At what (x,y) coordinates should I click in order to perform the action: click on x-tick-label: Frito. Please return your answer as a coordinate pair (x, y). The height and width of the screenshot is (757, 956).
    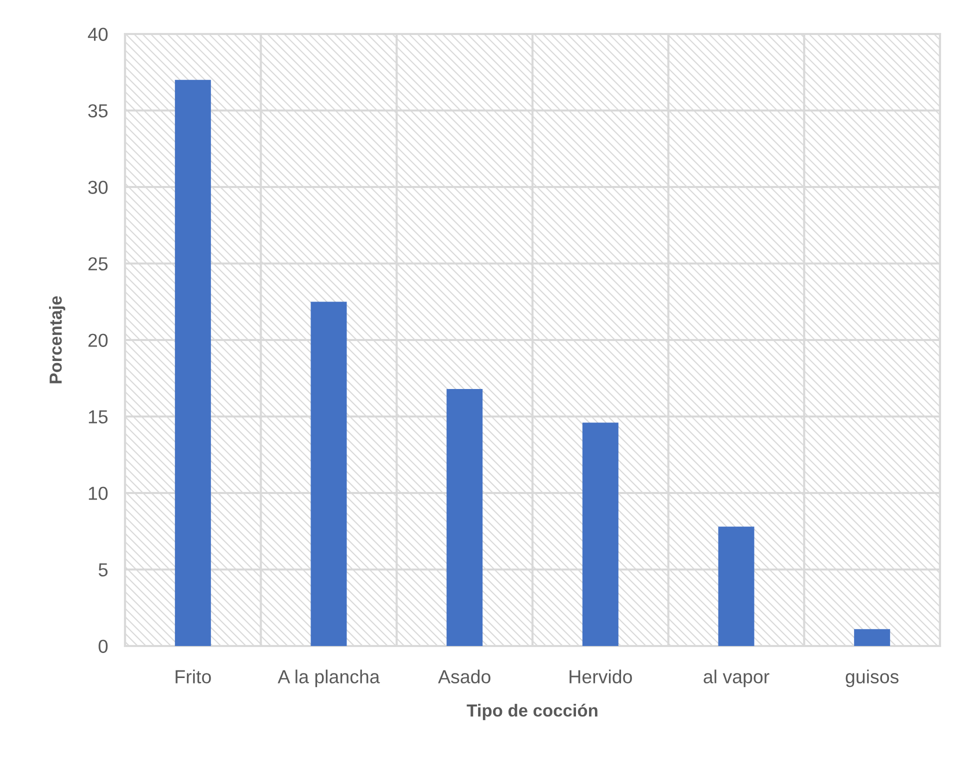
    Looking at the image, I should click on (193, 677).